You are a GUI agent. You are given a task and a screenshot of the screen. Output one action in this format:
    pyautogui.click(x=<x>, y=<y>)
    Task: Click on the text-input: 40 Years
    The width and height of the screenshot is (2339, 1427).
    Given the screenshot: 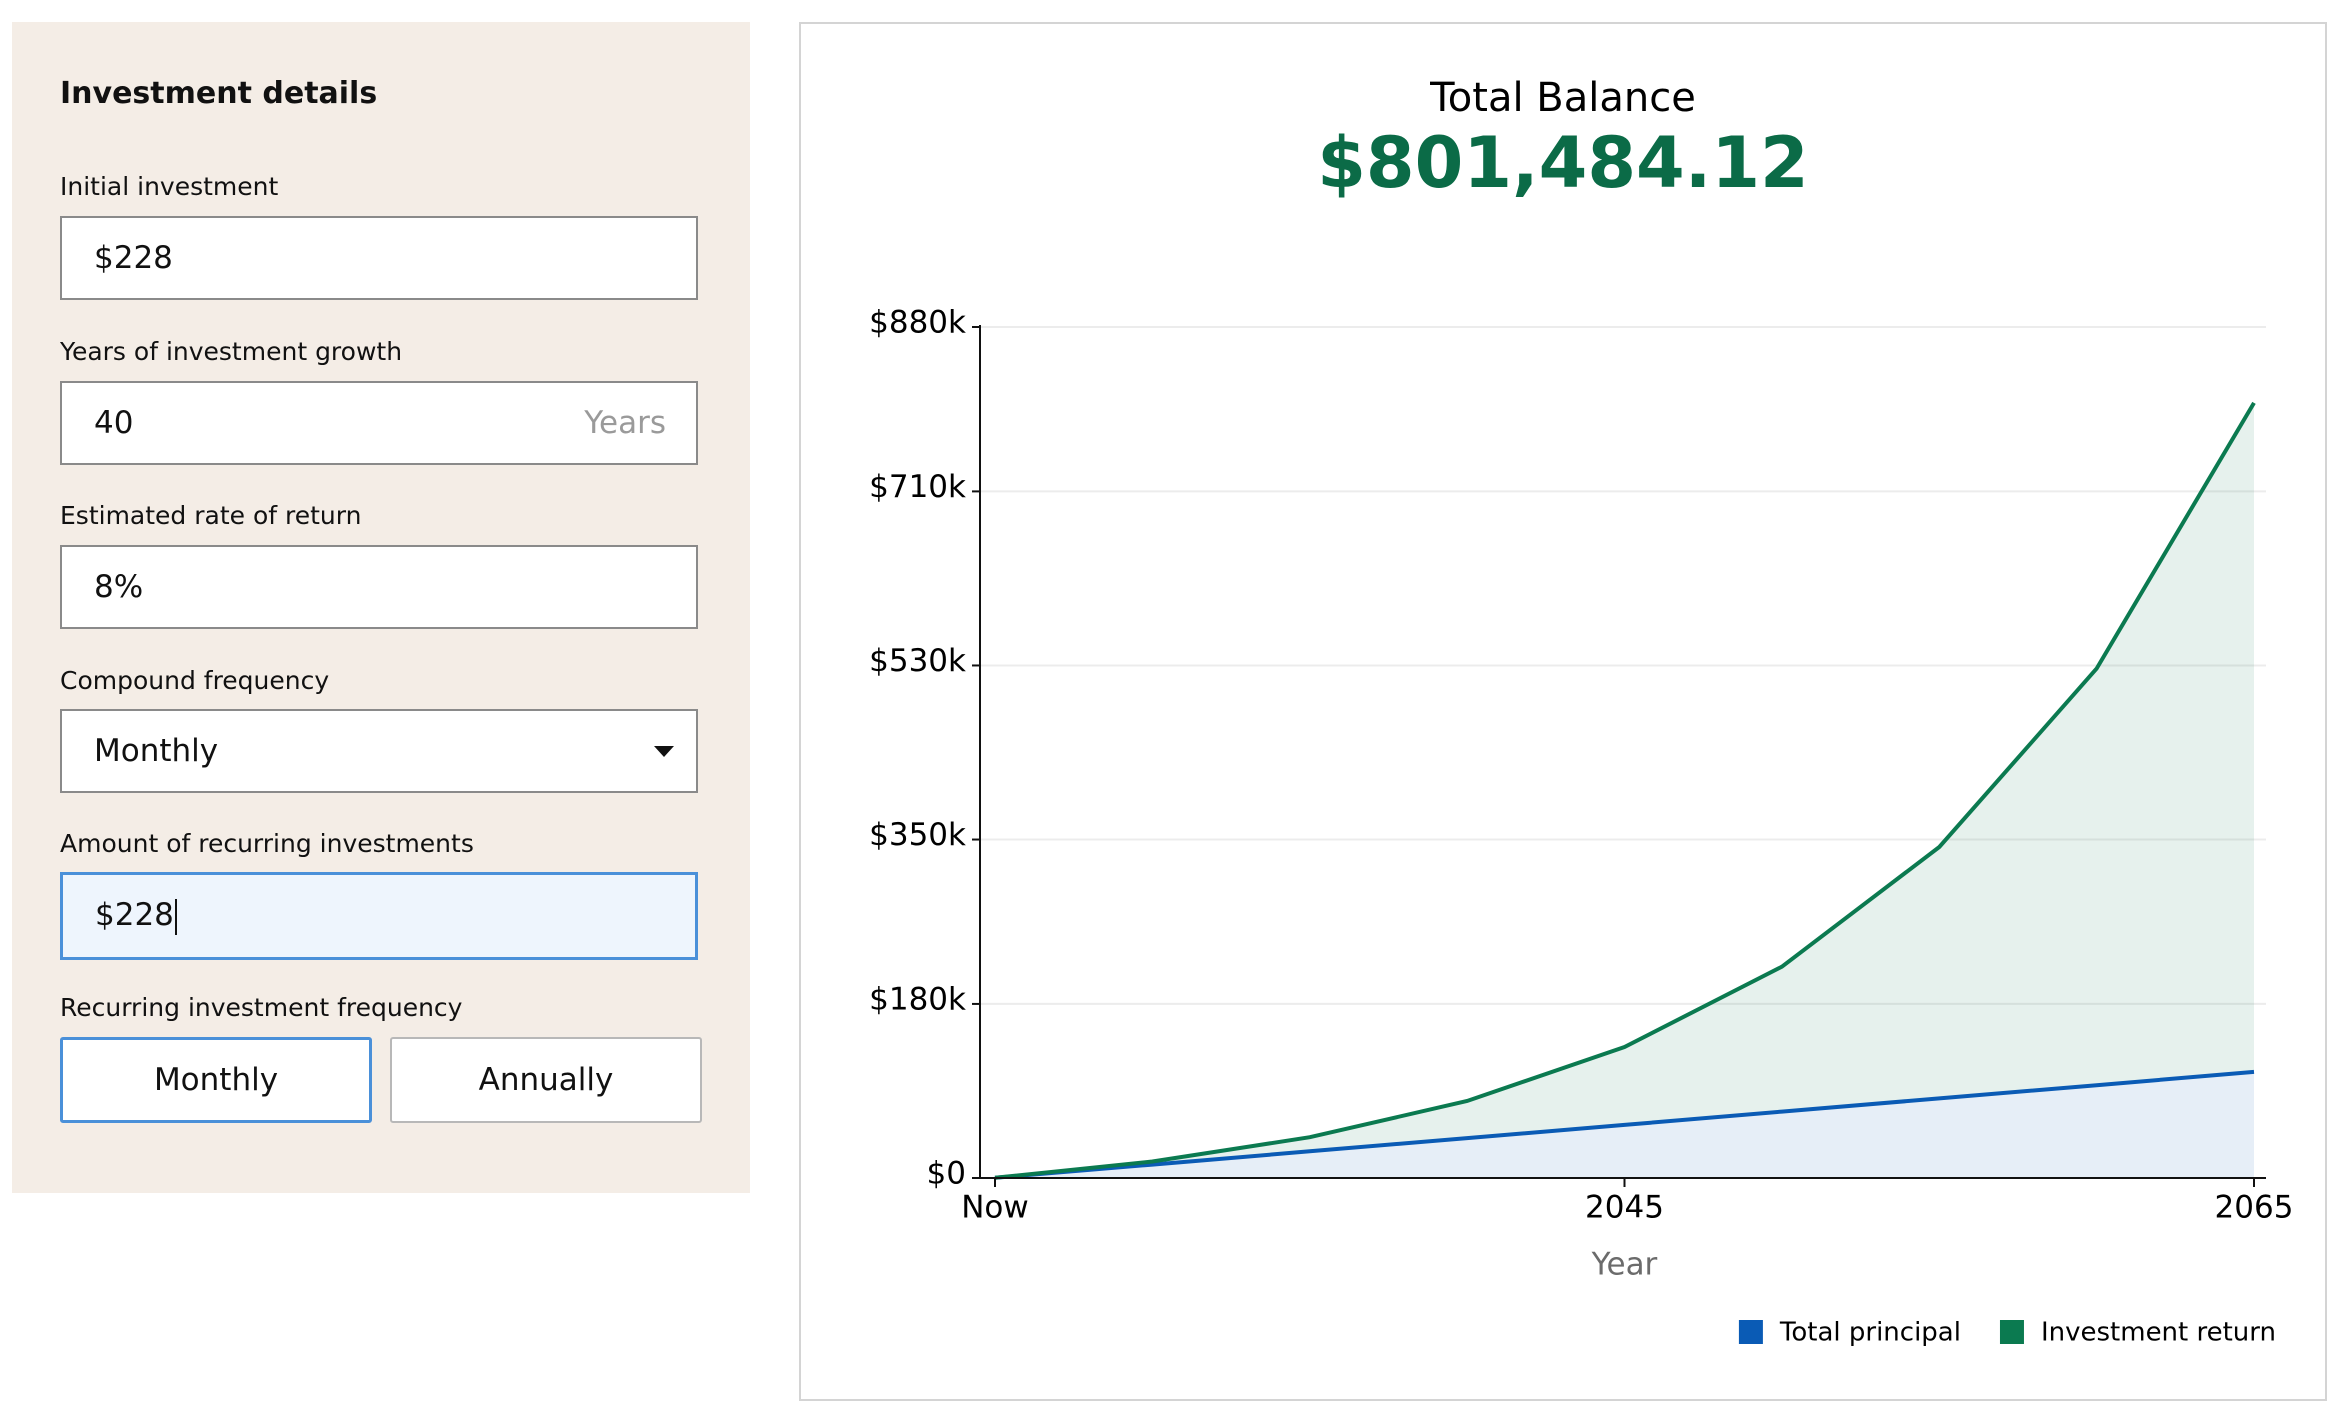 What is the action you would take?
    pyautogui.click(x=379, y=423)
    